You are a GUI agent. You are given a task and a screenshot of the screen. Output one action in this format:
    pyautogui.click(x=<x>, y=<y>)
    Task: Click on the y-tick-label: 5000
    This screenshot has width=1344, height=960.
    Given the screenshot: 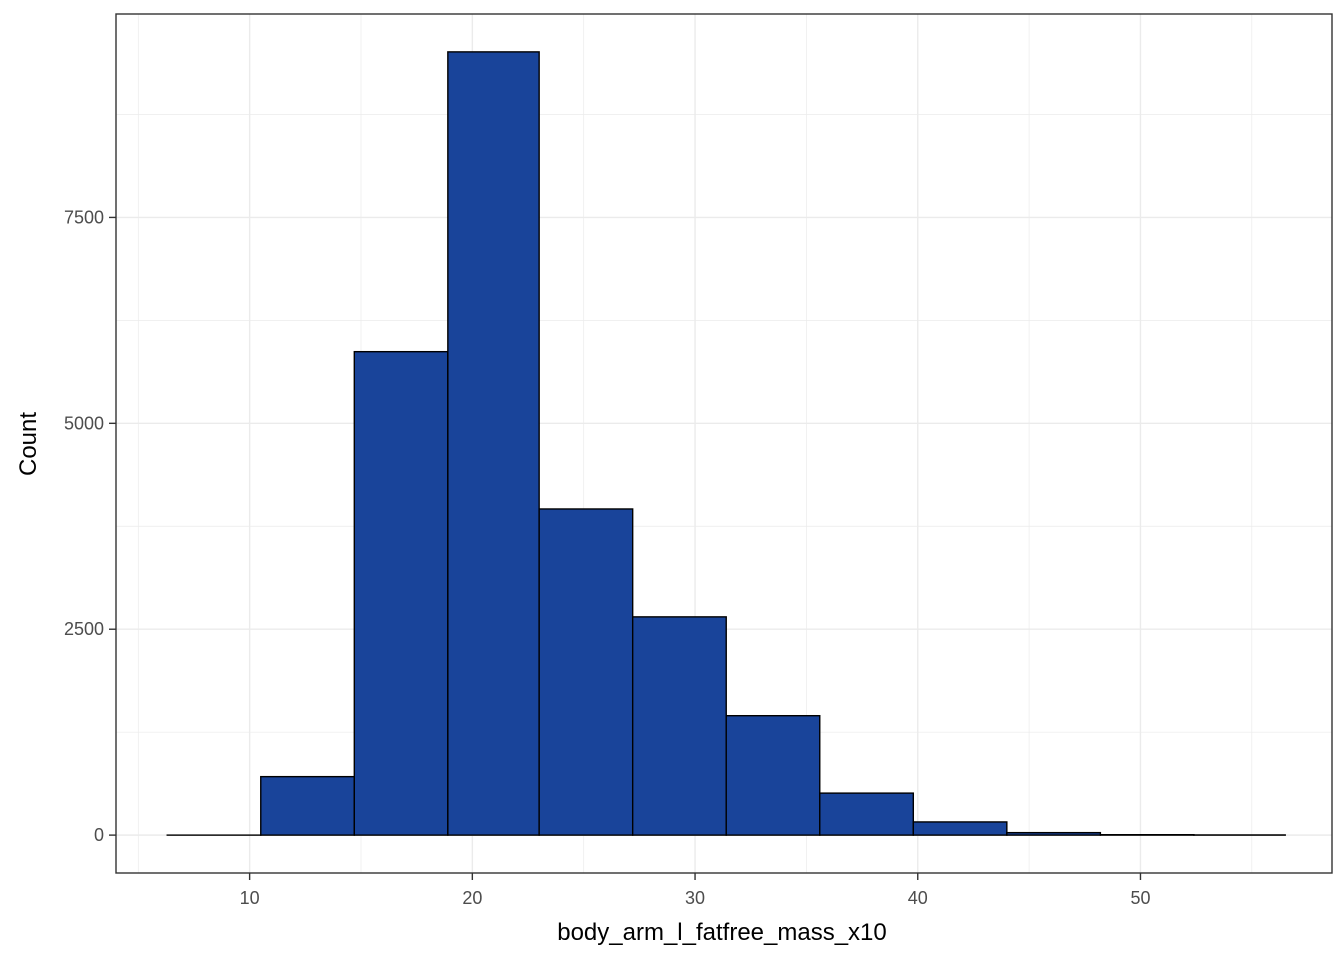 What is the action you would take?
    pyautogui.click(x=84, y=423)
    